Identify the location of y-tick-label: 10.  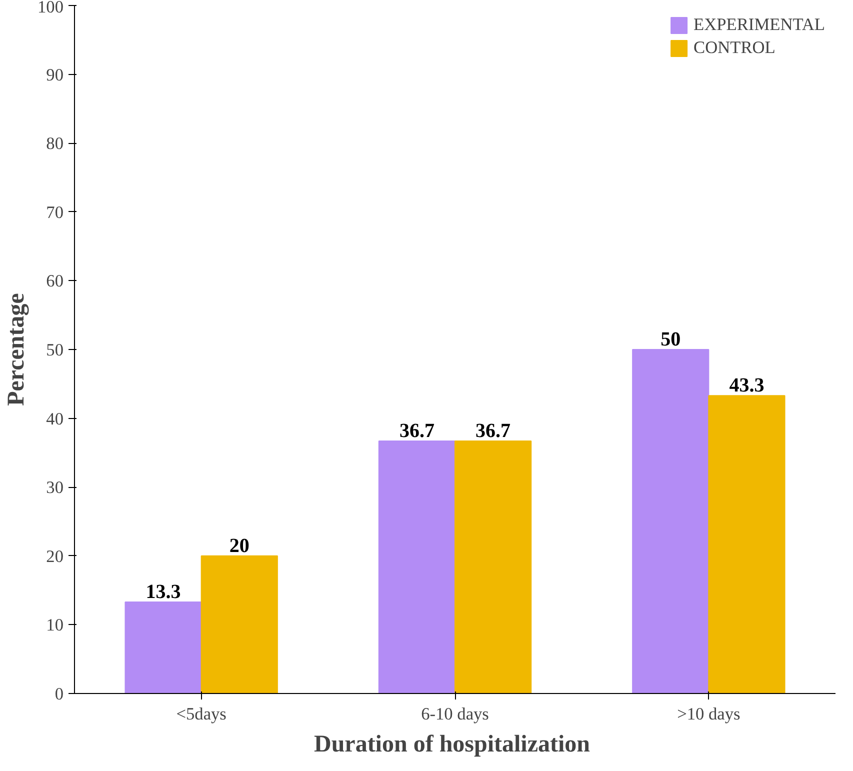
(55, 625).